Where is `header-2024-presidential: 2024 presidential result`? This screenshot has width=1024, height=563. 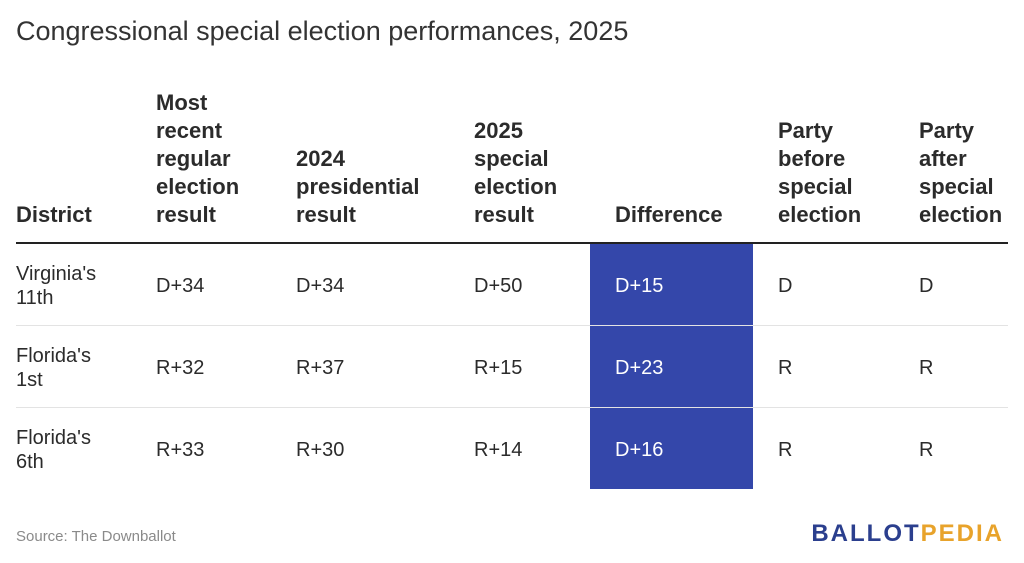 header-2024-presidential: 2024 presidential result is located at coordinates (358, 186).